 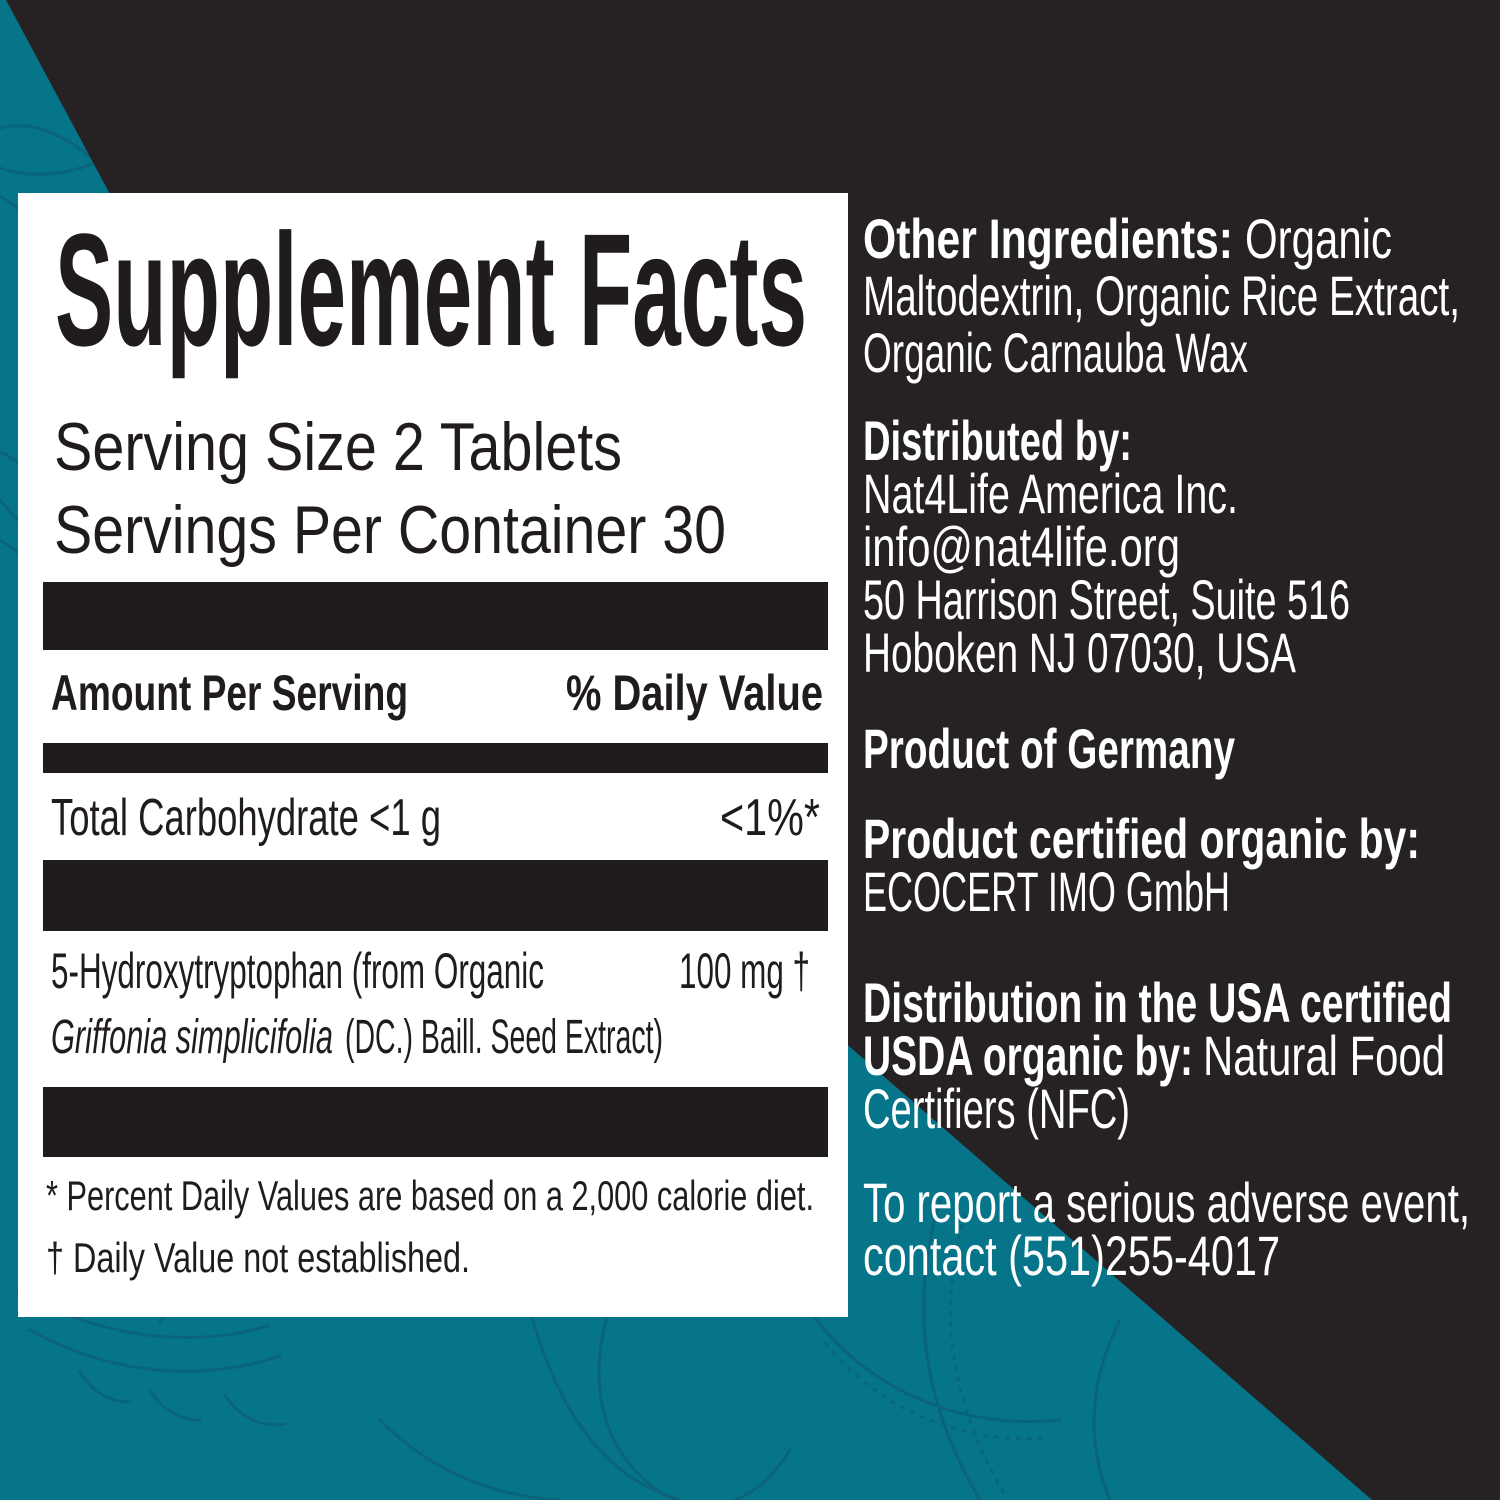 I want to click on usa-distribution-line-1: Distribution in the USA certified, so click(x=1157, y=1002).